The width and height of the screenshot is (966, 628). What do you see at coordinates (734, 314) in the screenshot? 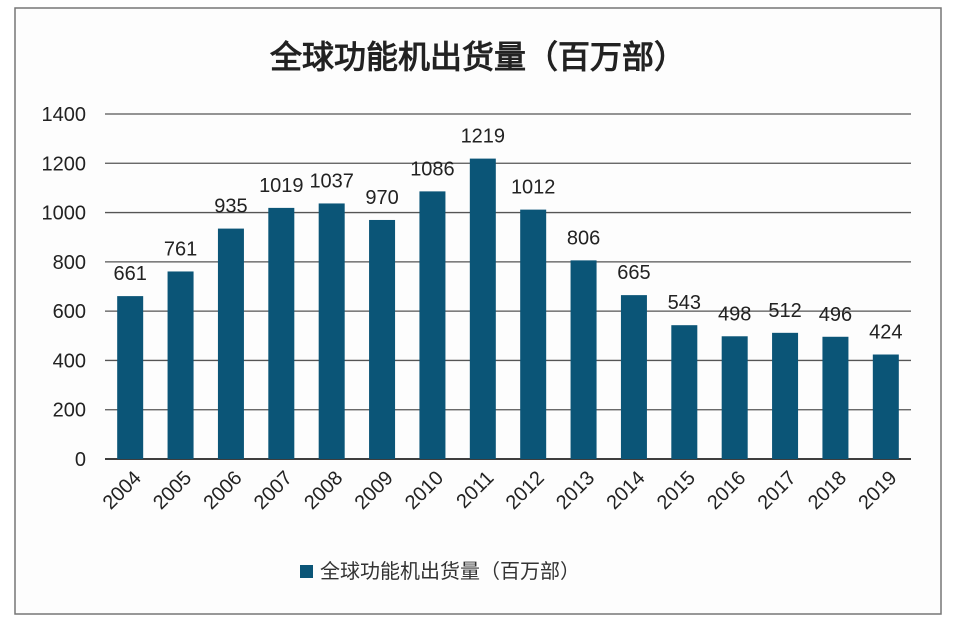
I see `data-label: 498` at bounding box center [734, 314].